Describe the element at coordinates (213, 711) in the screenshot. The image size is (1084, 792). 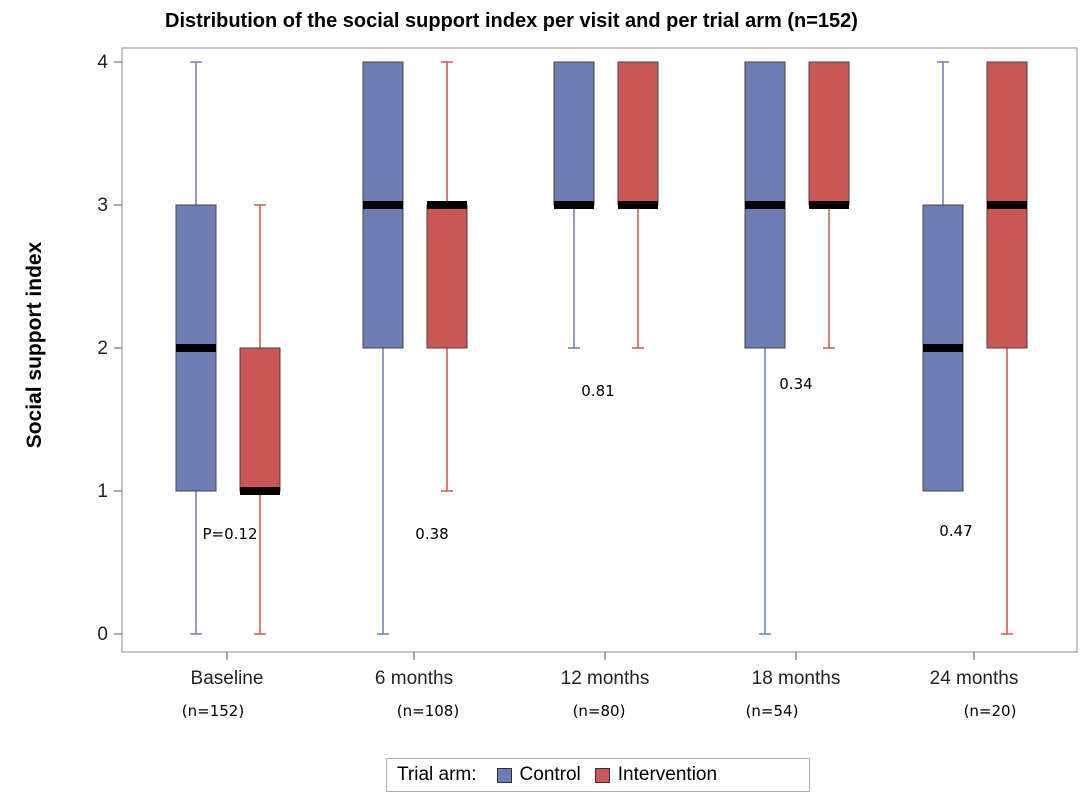
I see `category-count-label: (n=152)` at that location.